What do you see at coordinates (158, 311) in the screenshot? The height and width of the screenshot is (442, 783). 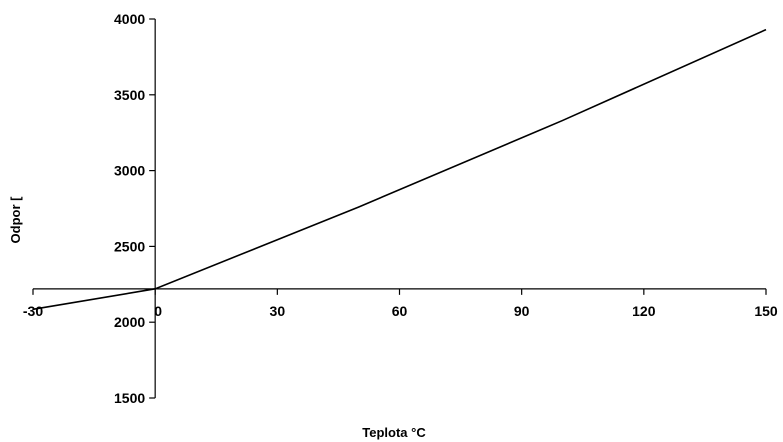 I see `x-tick-label: 0` at bounding box center [158, 311].